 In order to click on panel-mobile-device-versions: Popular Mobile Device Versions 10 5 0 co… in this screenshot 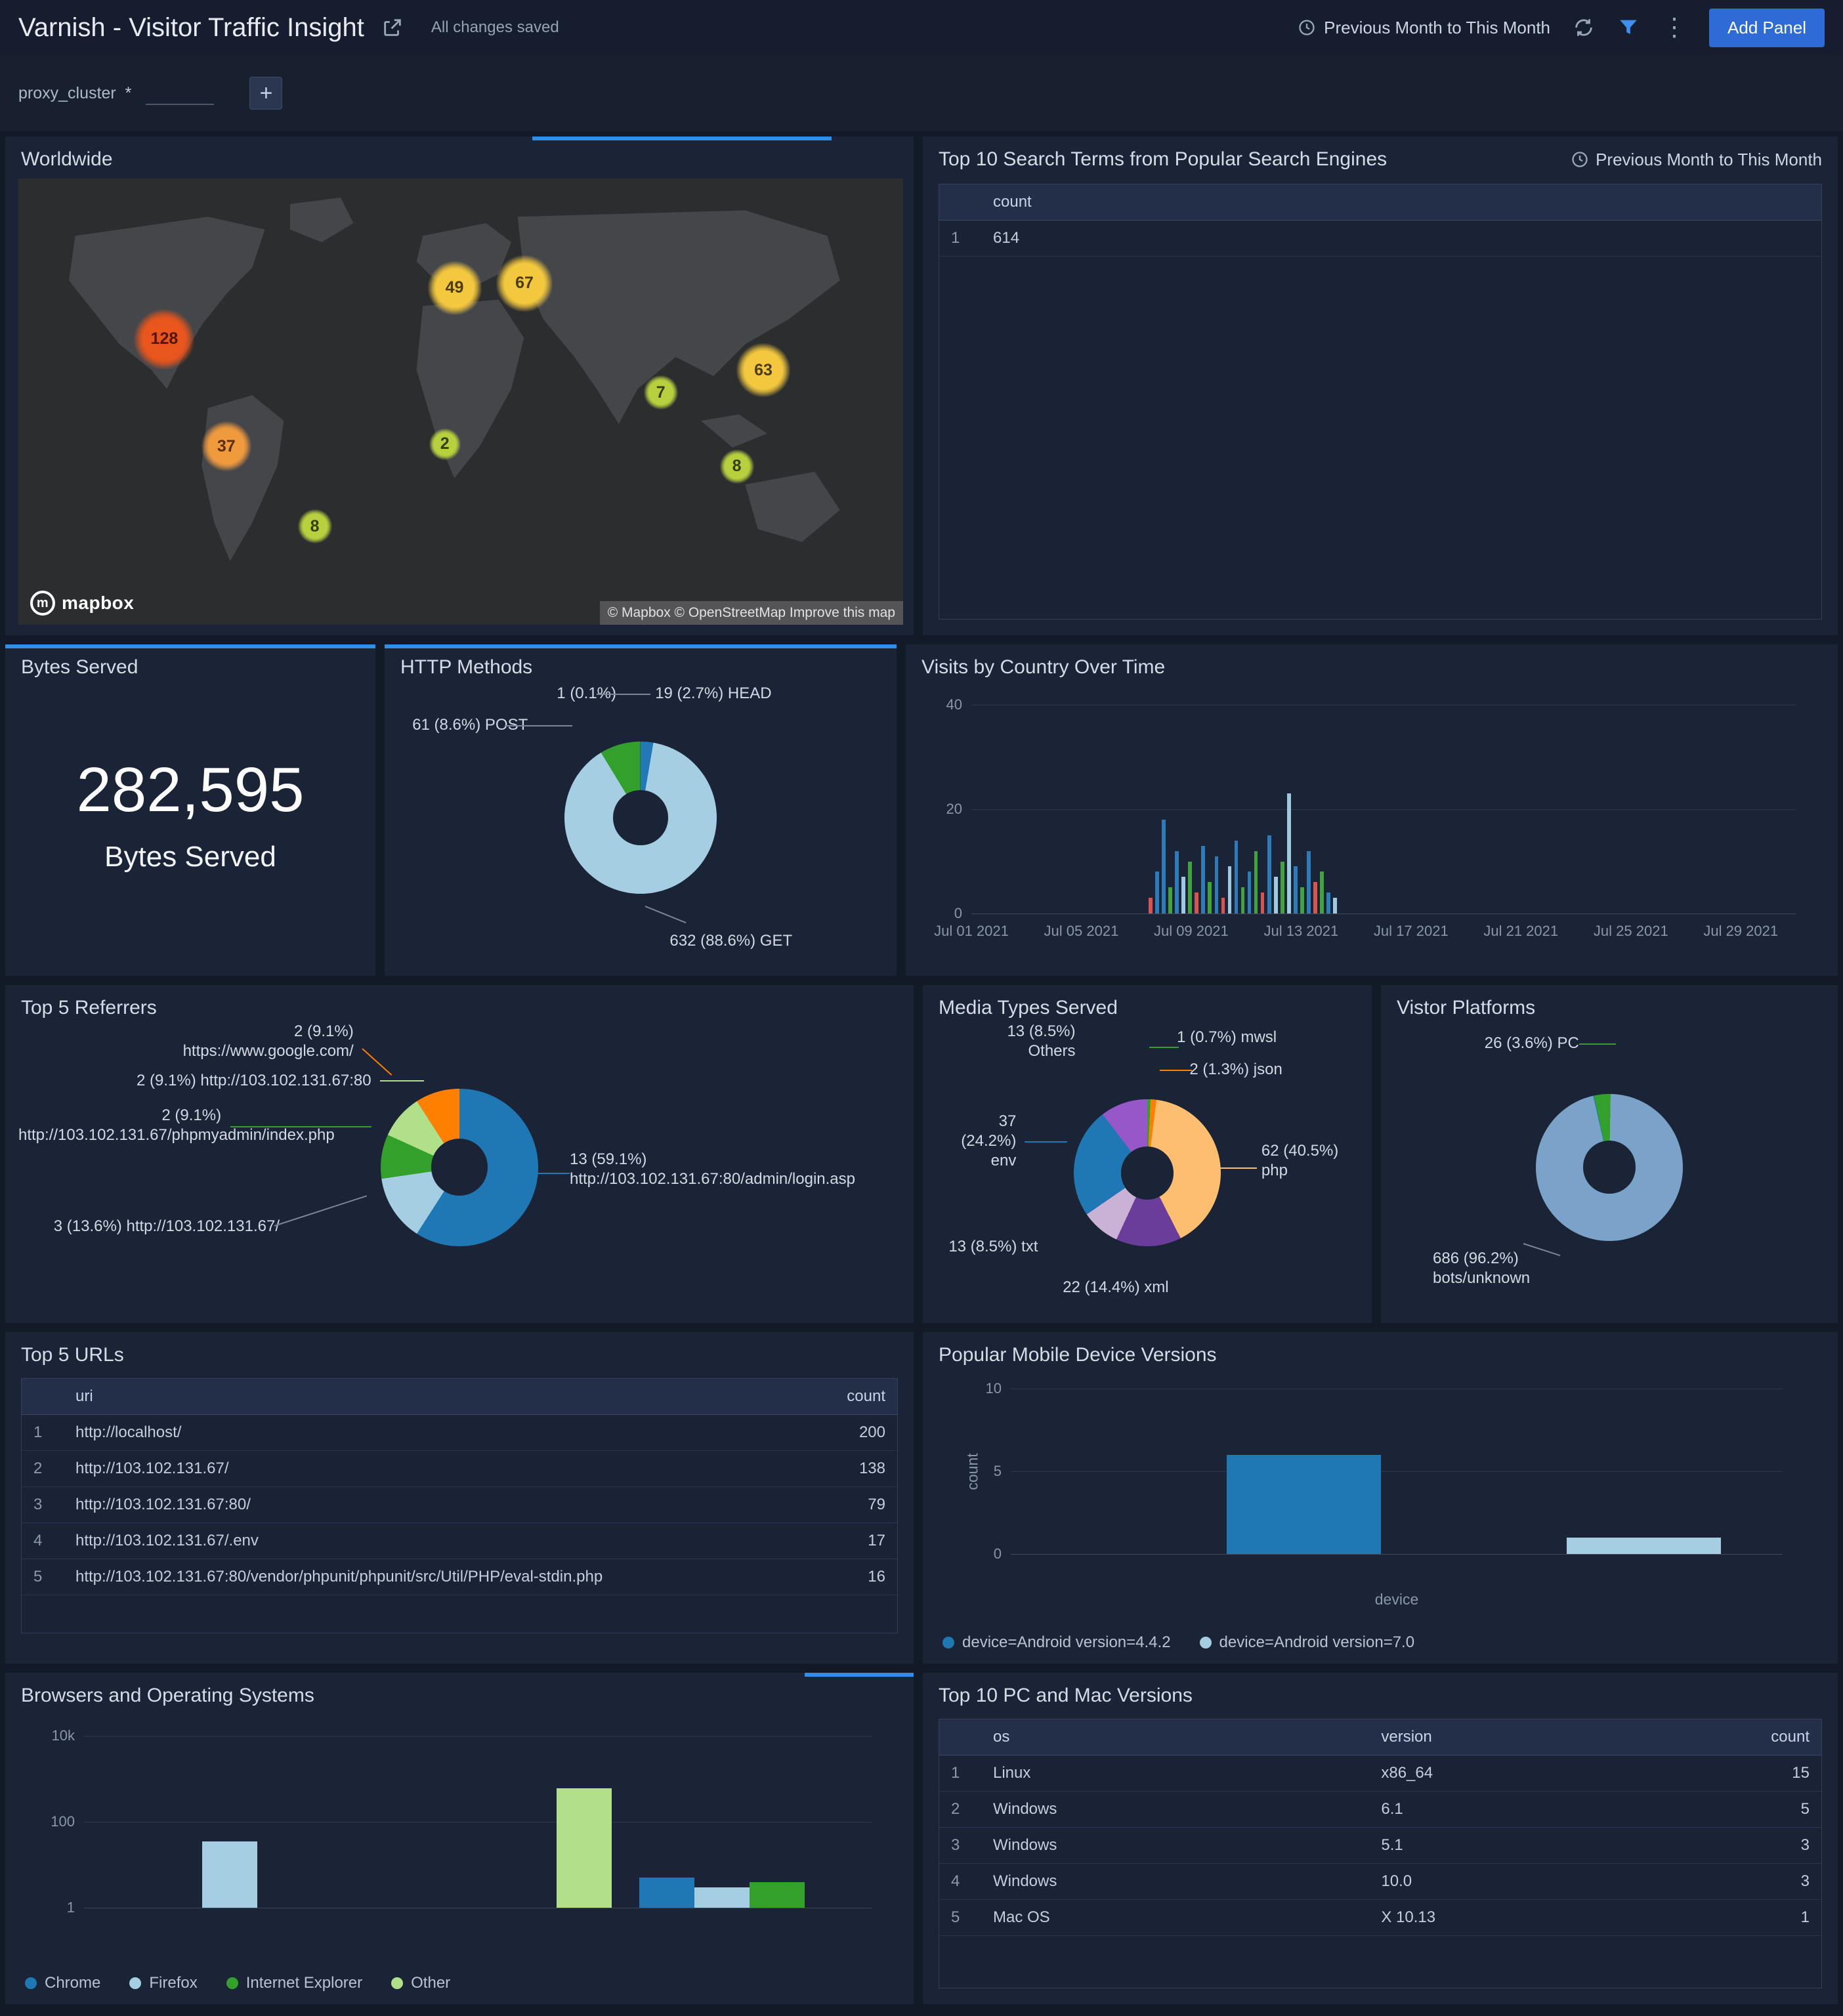, I will do `click(1381, 1498)`.